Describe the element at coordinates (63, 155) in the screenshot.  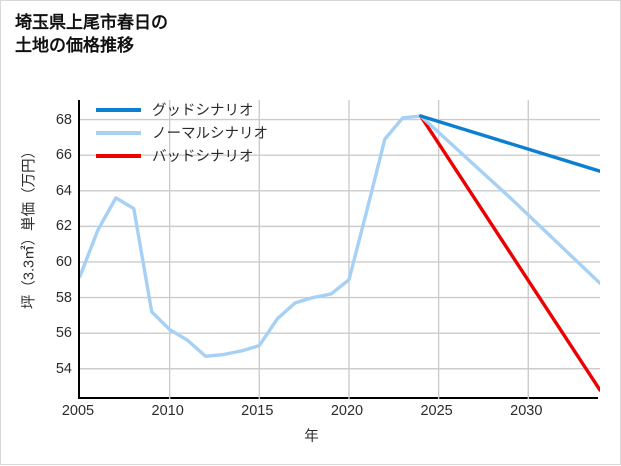
I see `y-axis-tick-label: 66` at that location.